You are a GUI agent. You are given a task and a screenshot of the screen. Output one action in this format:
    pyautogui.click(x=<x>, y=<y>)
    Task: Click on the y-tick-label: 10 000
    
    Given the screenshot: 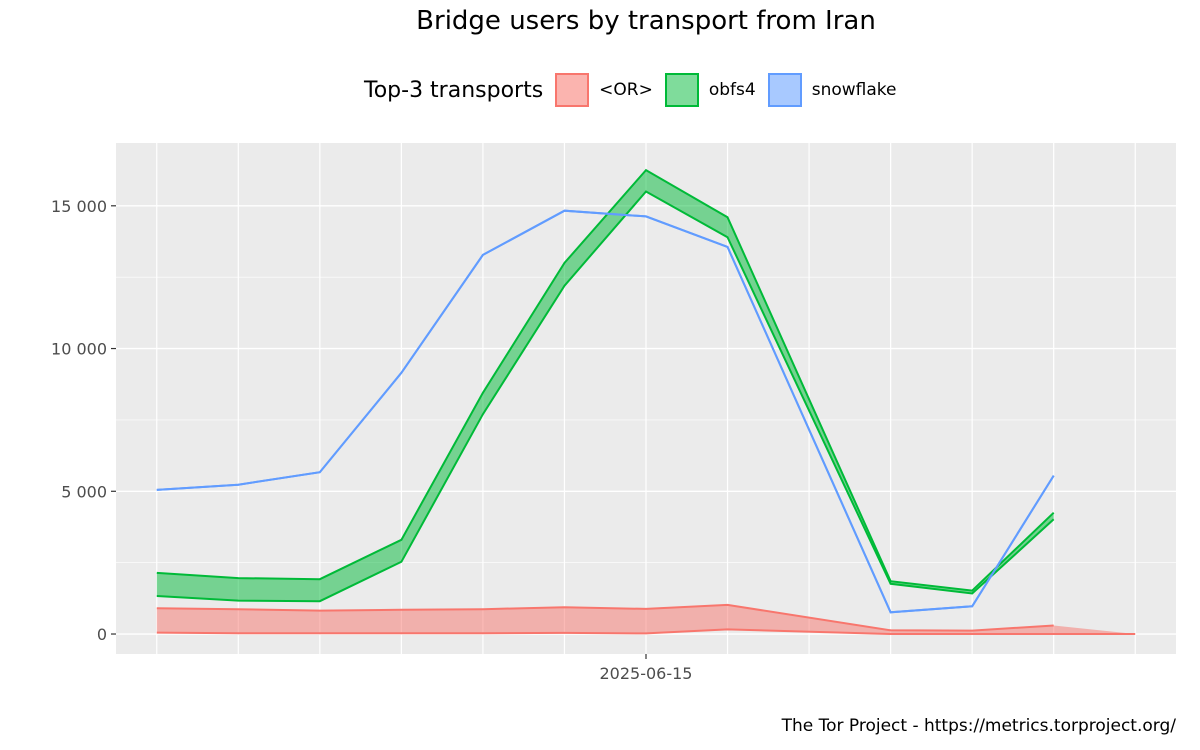 What is the action you would take?
    pyautogui.click(x=79, y=349)
    